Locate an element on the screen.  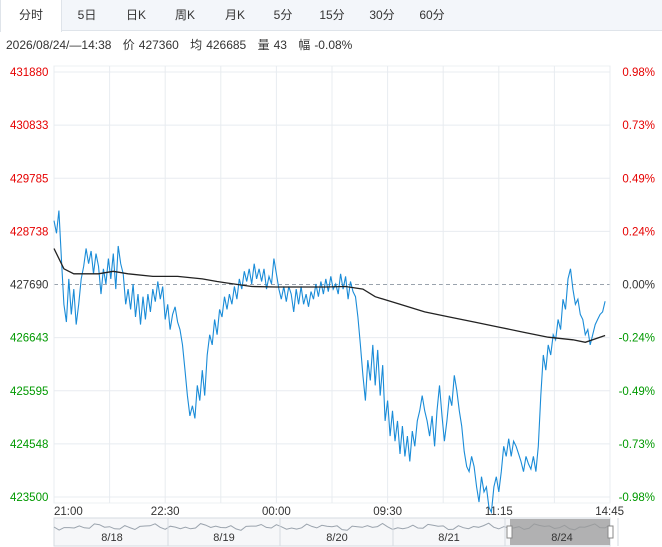
change-value: -0.08% is located at coordinates (333, 45).